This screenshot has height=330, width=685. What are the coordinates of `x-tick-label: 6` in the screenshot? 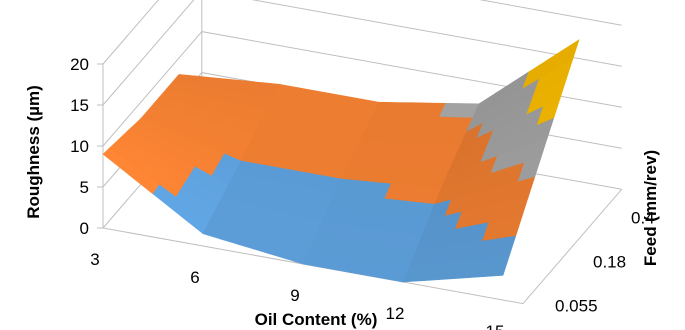 It's located at (194, 277).